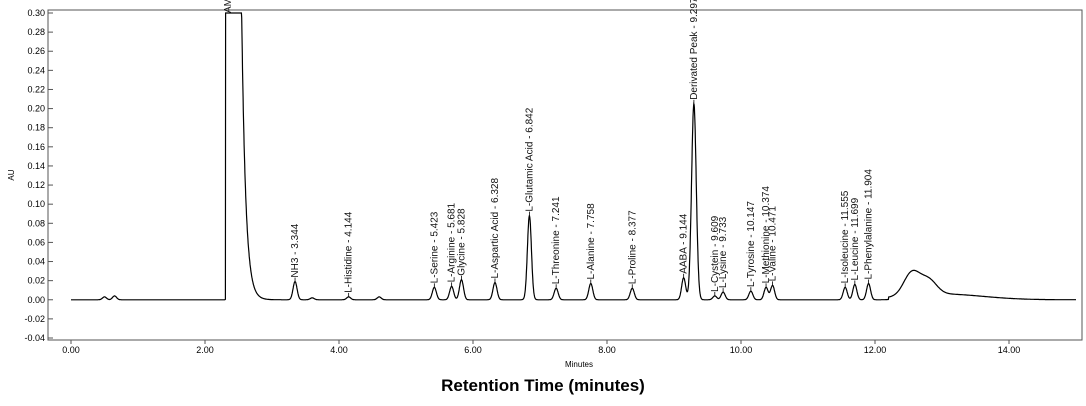  I want to click on peak-label: AABA - 9.144, so click(684, 243).